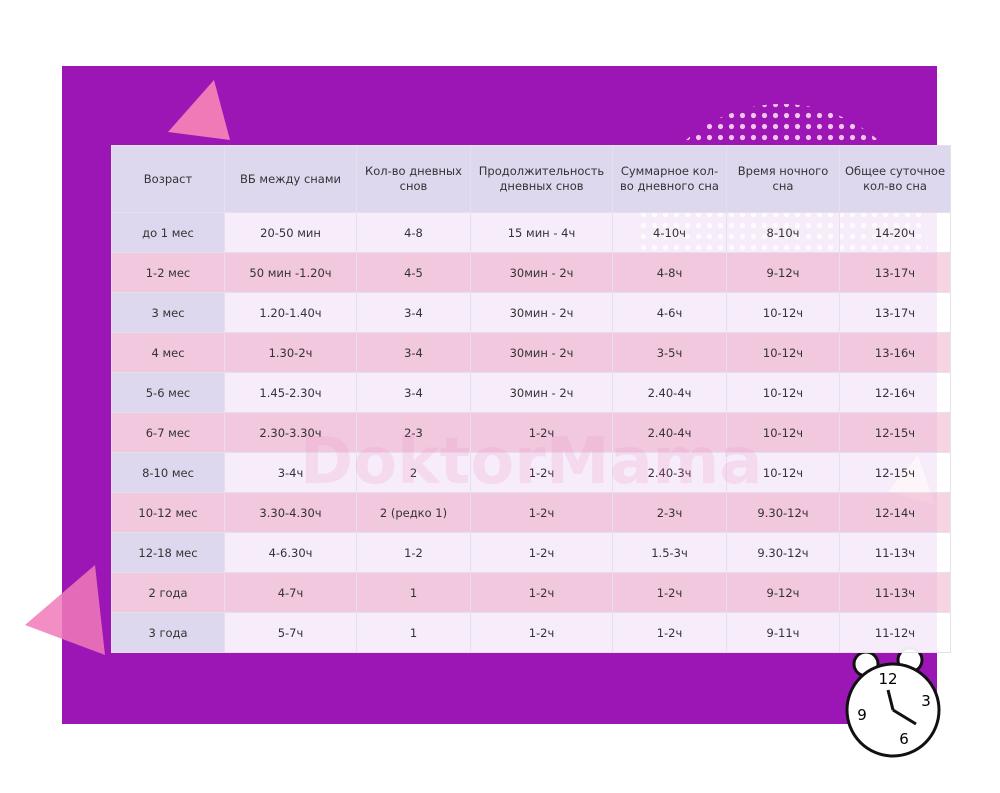 This screenshot has width=1000, height=793. Describe the element at coordinates (290, 272) in the screenshot. I see `value-cell: 50 мин -1.20ч` at that location.